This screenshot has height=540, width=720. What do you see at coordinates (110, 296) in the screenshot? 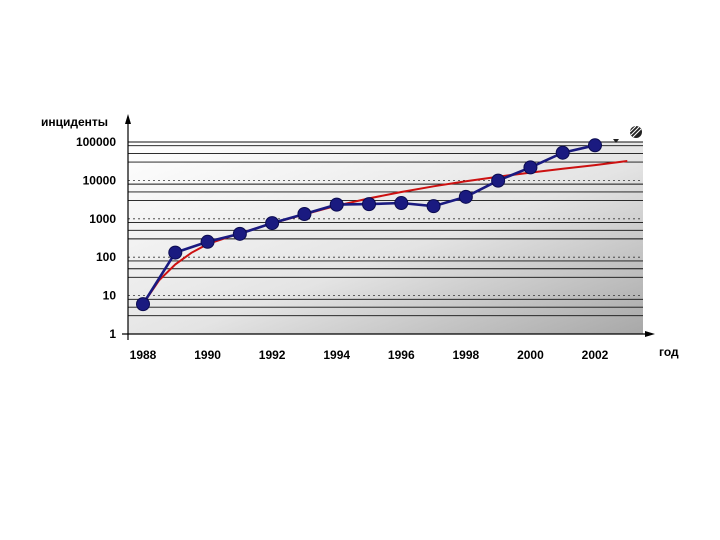
I see `y-tick-label: 10` at bounding box center [110, 296].